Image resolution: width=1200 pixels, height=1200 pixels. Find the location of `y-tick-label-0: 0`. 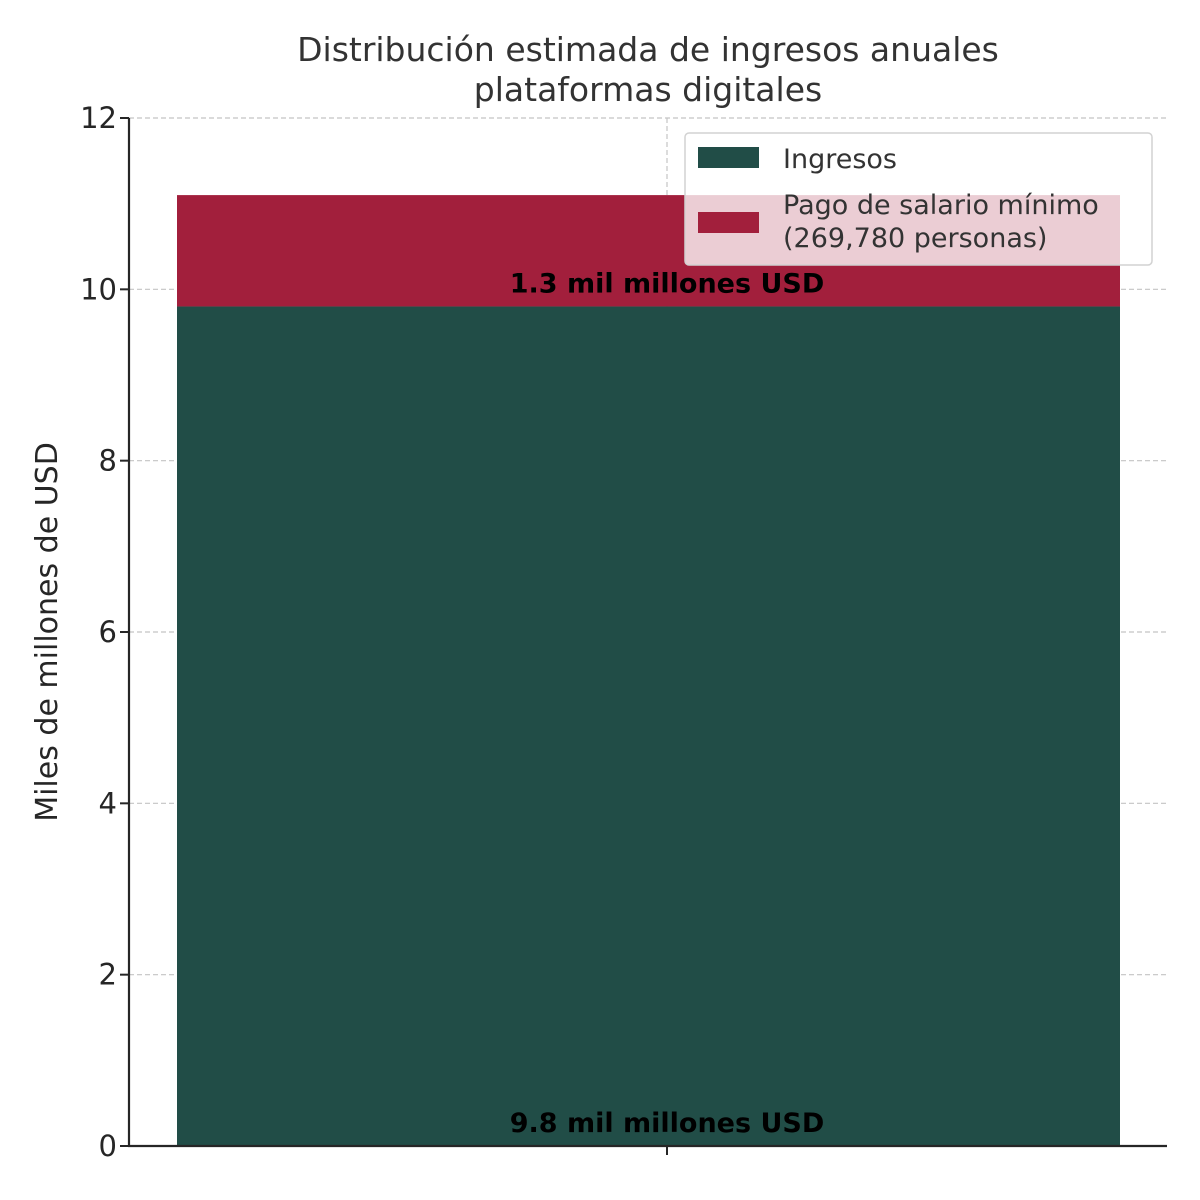

y-tick-label-0: 0 is located at coordinates (108, 1146).